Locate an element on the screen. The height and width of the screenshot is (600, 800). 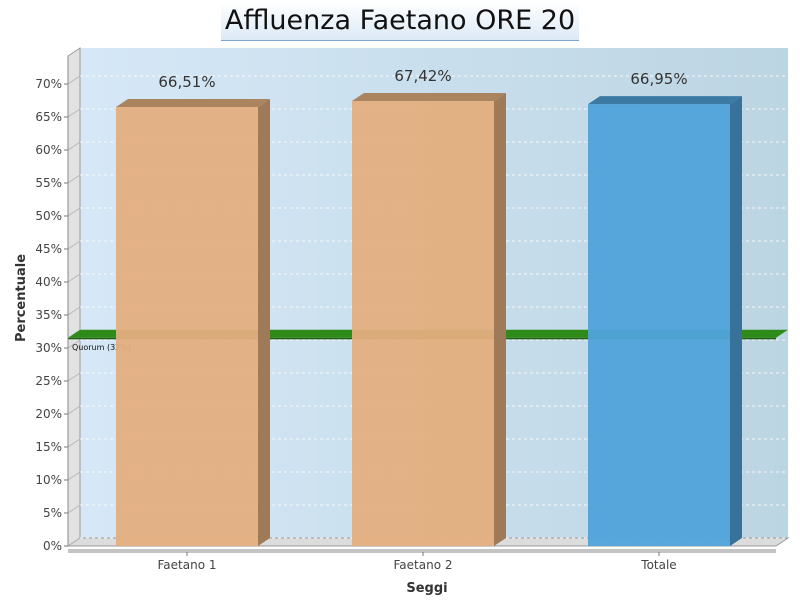
y-tick-label: 20% is located at coordinates (48, 414).